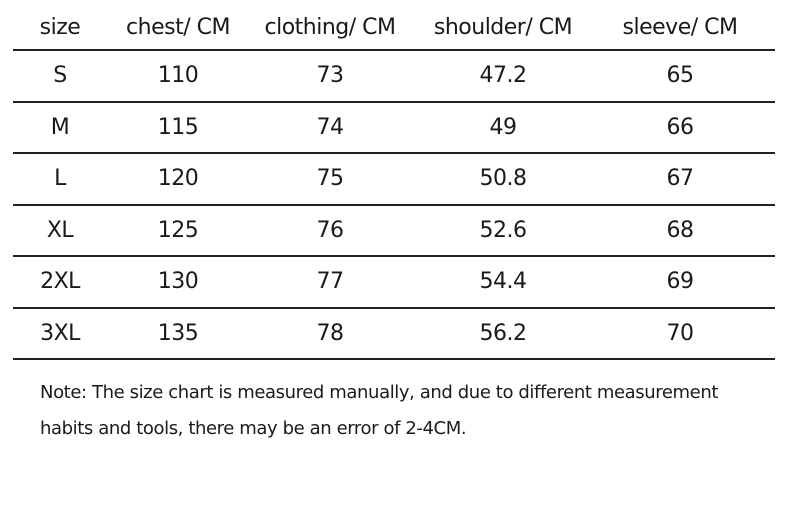  What do you see at coordinates (60, 27) in the screenshot?
I see `header-cell: size` at bounding box center [60, 27].